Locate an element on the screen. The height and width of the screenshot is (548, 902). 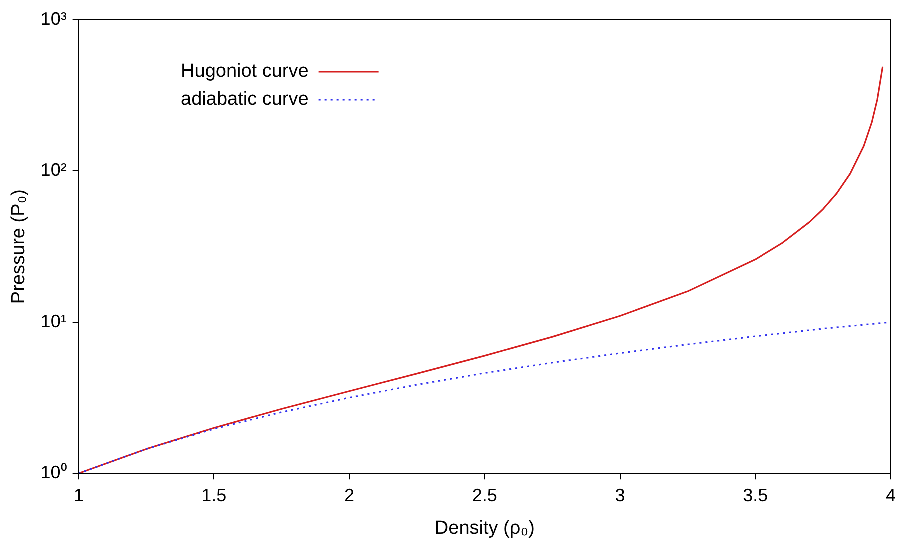
y-tick-label: 10⁰ is located at coordinates (53, 472).